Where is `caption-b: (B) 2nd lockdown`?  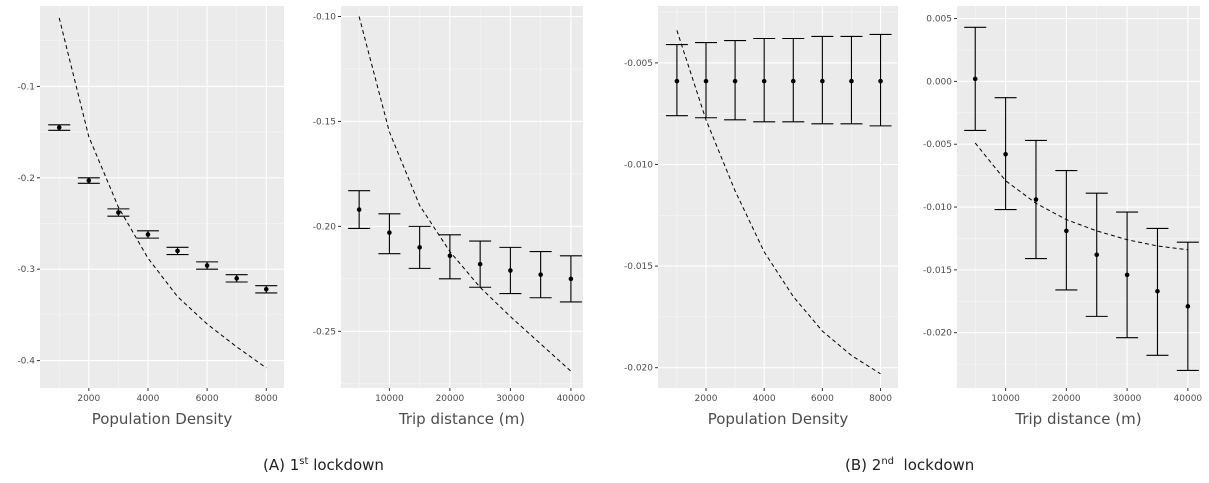 caption-b: (B) 2nd lockdown is located at coordinates (909, 465).